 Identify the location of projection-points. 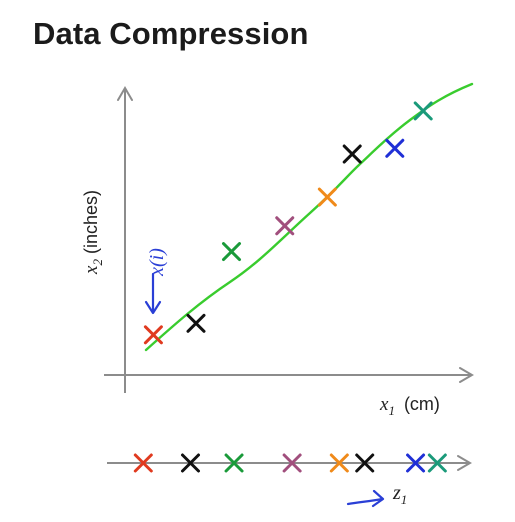
(290, 463).